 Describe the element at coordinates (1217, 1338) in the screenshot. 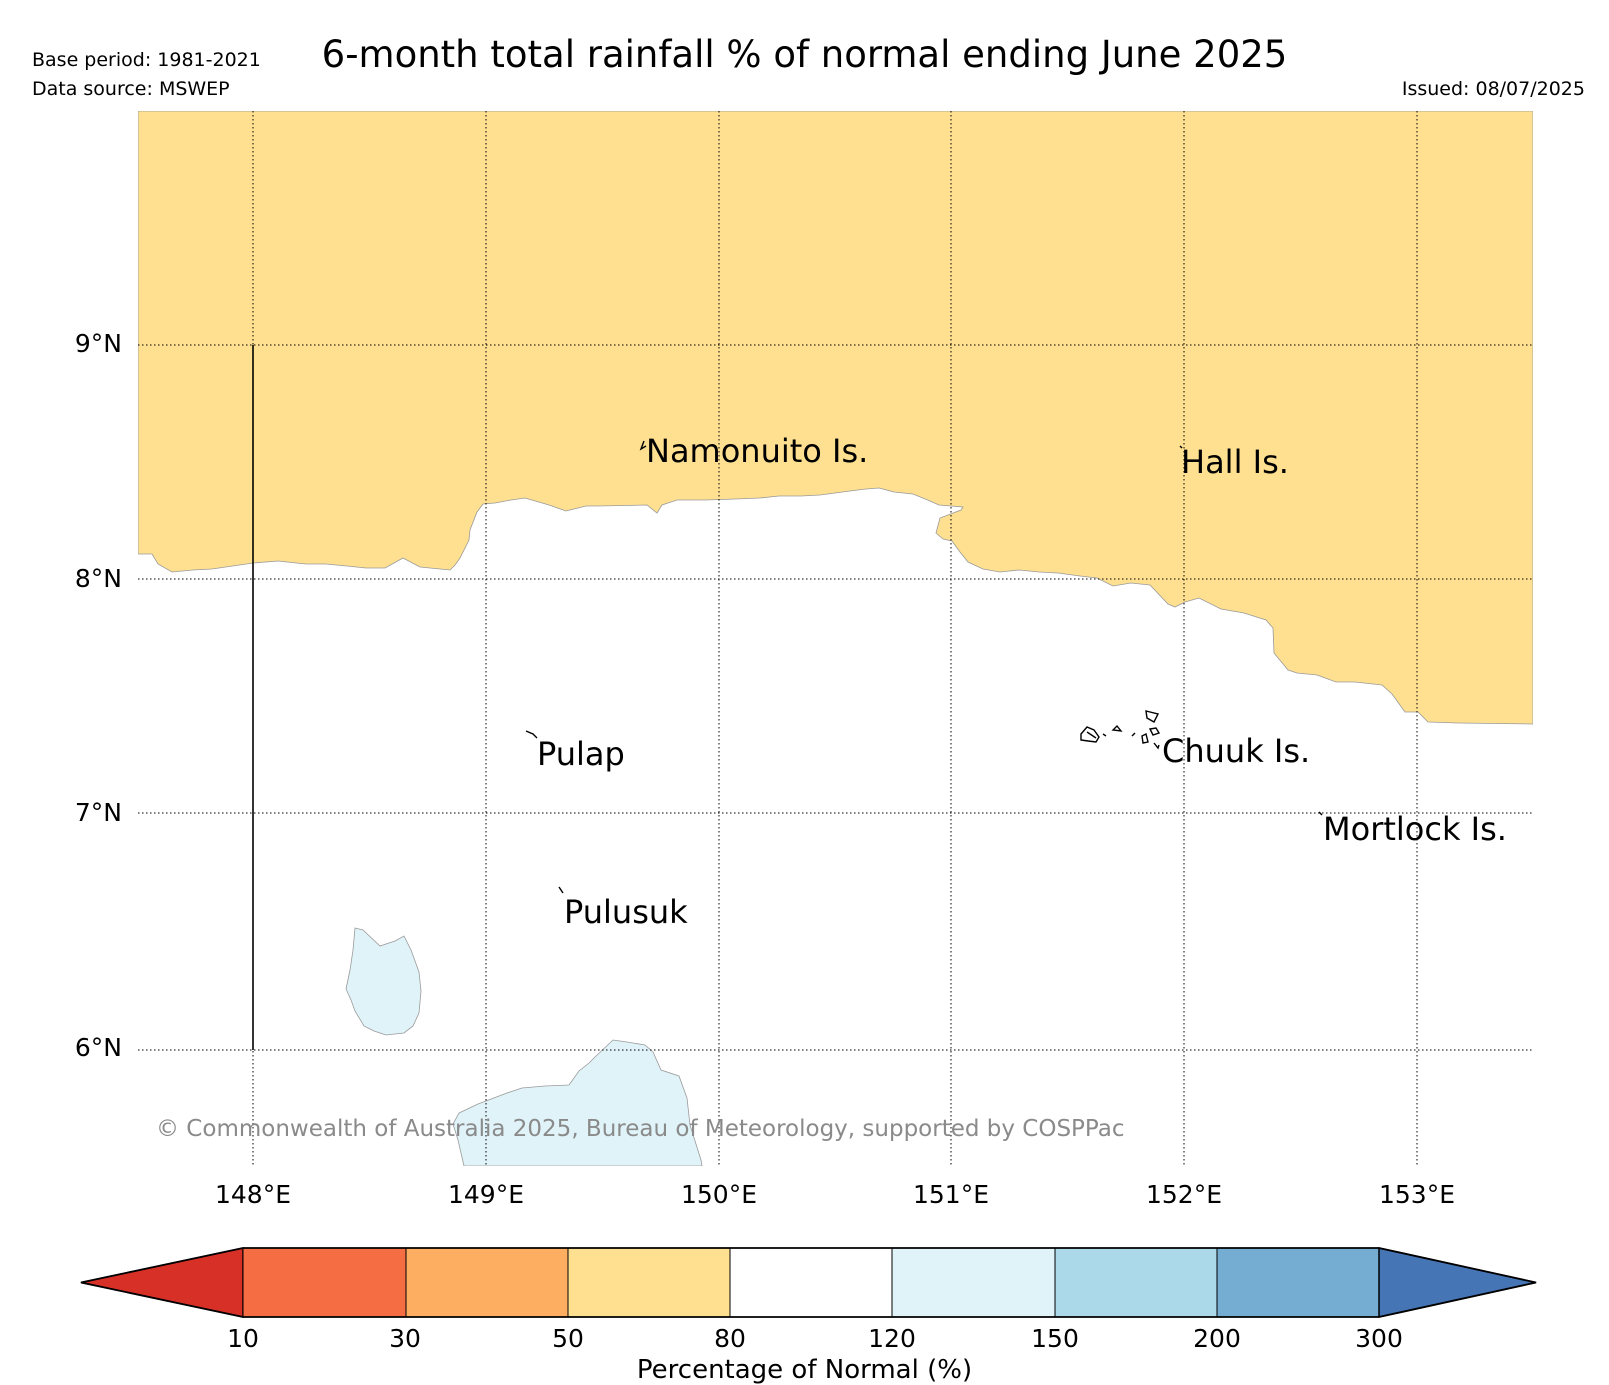

I see `colorbar-tick-200: 200` at that location.